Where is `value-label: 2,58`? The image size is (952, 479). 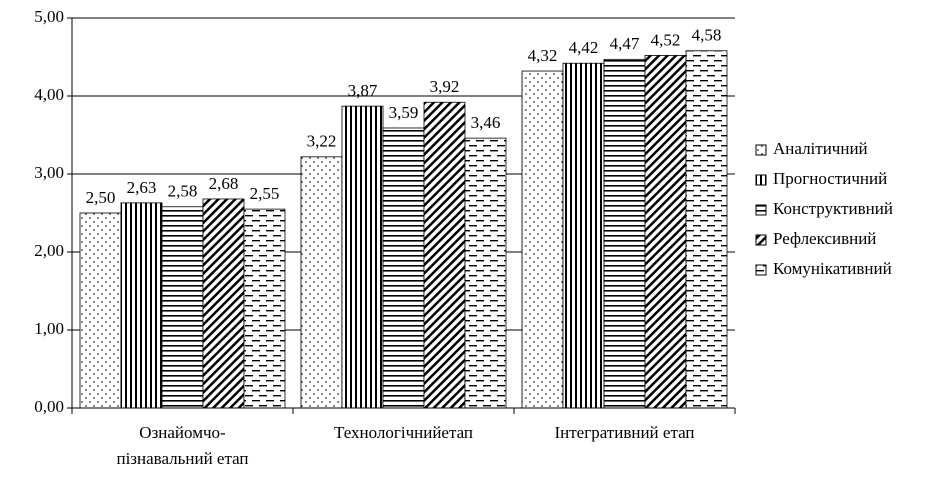 value-label: 2,58 is located at coordinates (183, 191).